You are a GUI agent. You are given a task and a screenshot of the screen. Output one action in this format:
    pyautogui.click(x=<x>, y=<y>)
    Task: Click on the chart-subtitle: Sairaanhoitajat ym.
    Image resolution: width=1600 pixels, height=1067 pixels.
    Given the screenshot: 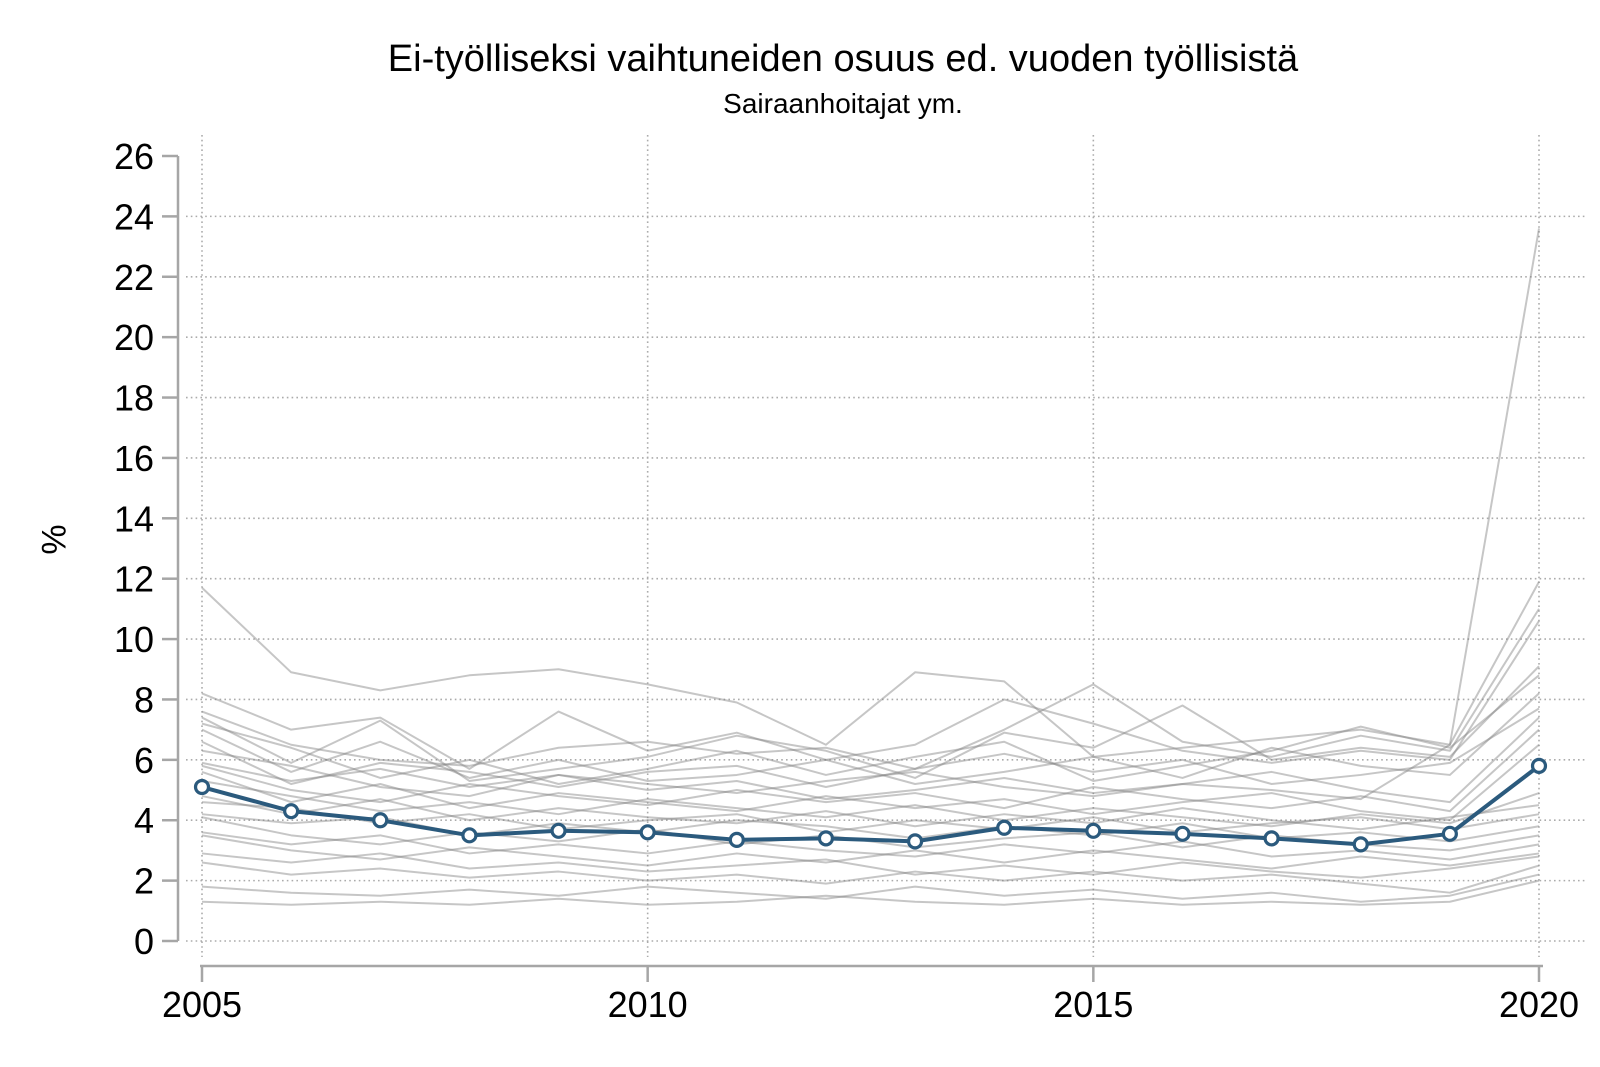 What is the action you would take?
    pyautogui.click(x=843, y=103)
    